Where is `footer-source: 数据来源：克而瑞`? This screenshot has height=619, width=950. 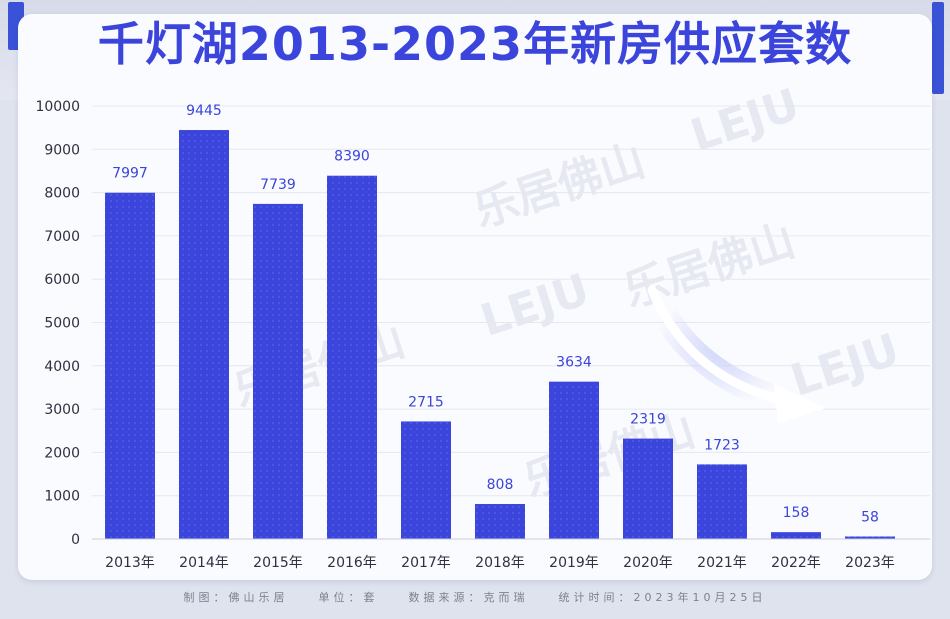
footer-source: 数据来源：克而瑞 is located at coordinates (468, 597).